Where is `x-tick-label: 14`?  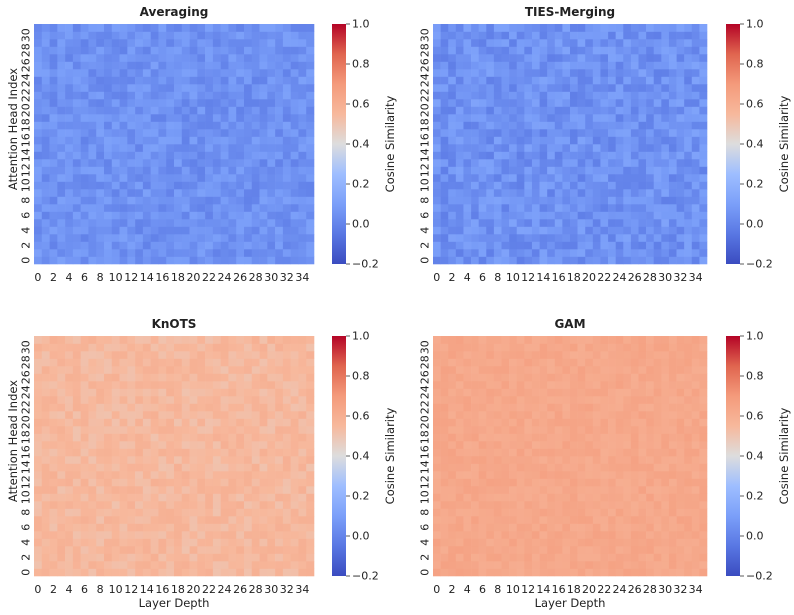
x-tick-label: 14 is located at coordinates (147, 589).